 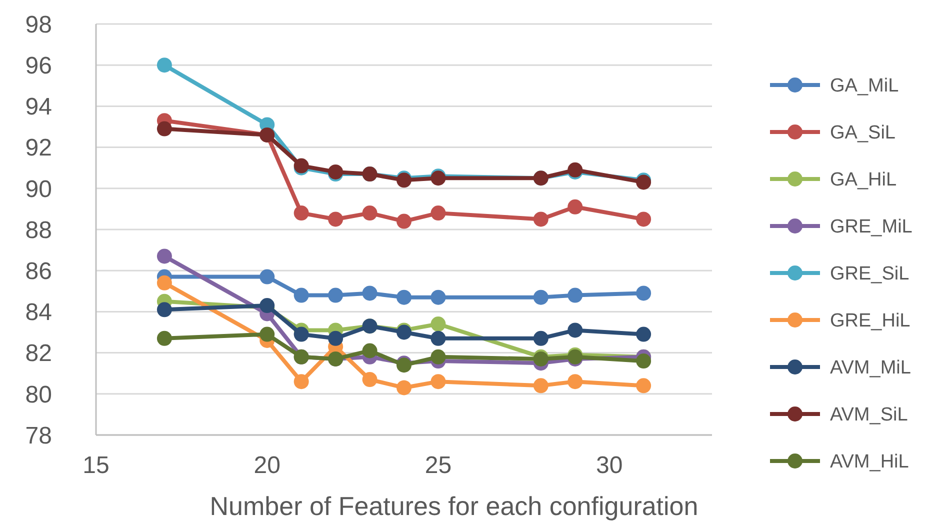 I want to click on x-tick-label: 20, so click(x=267, y=465).